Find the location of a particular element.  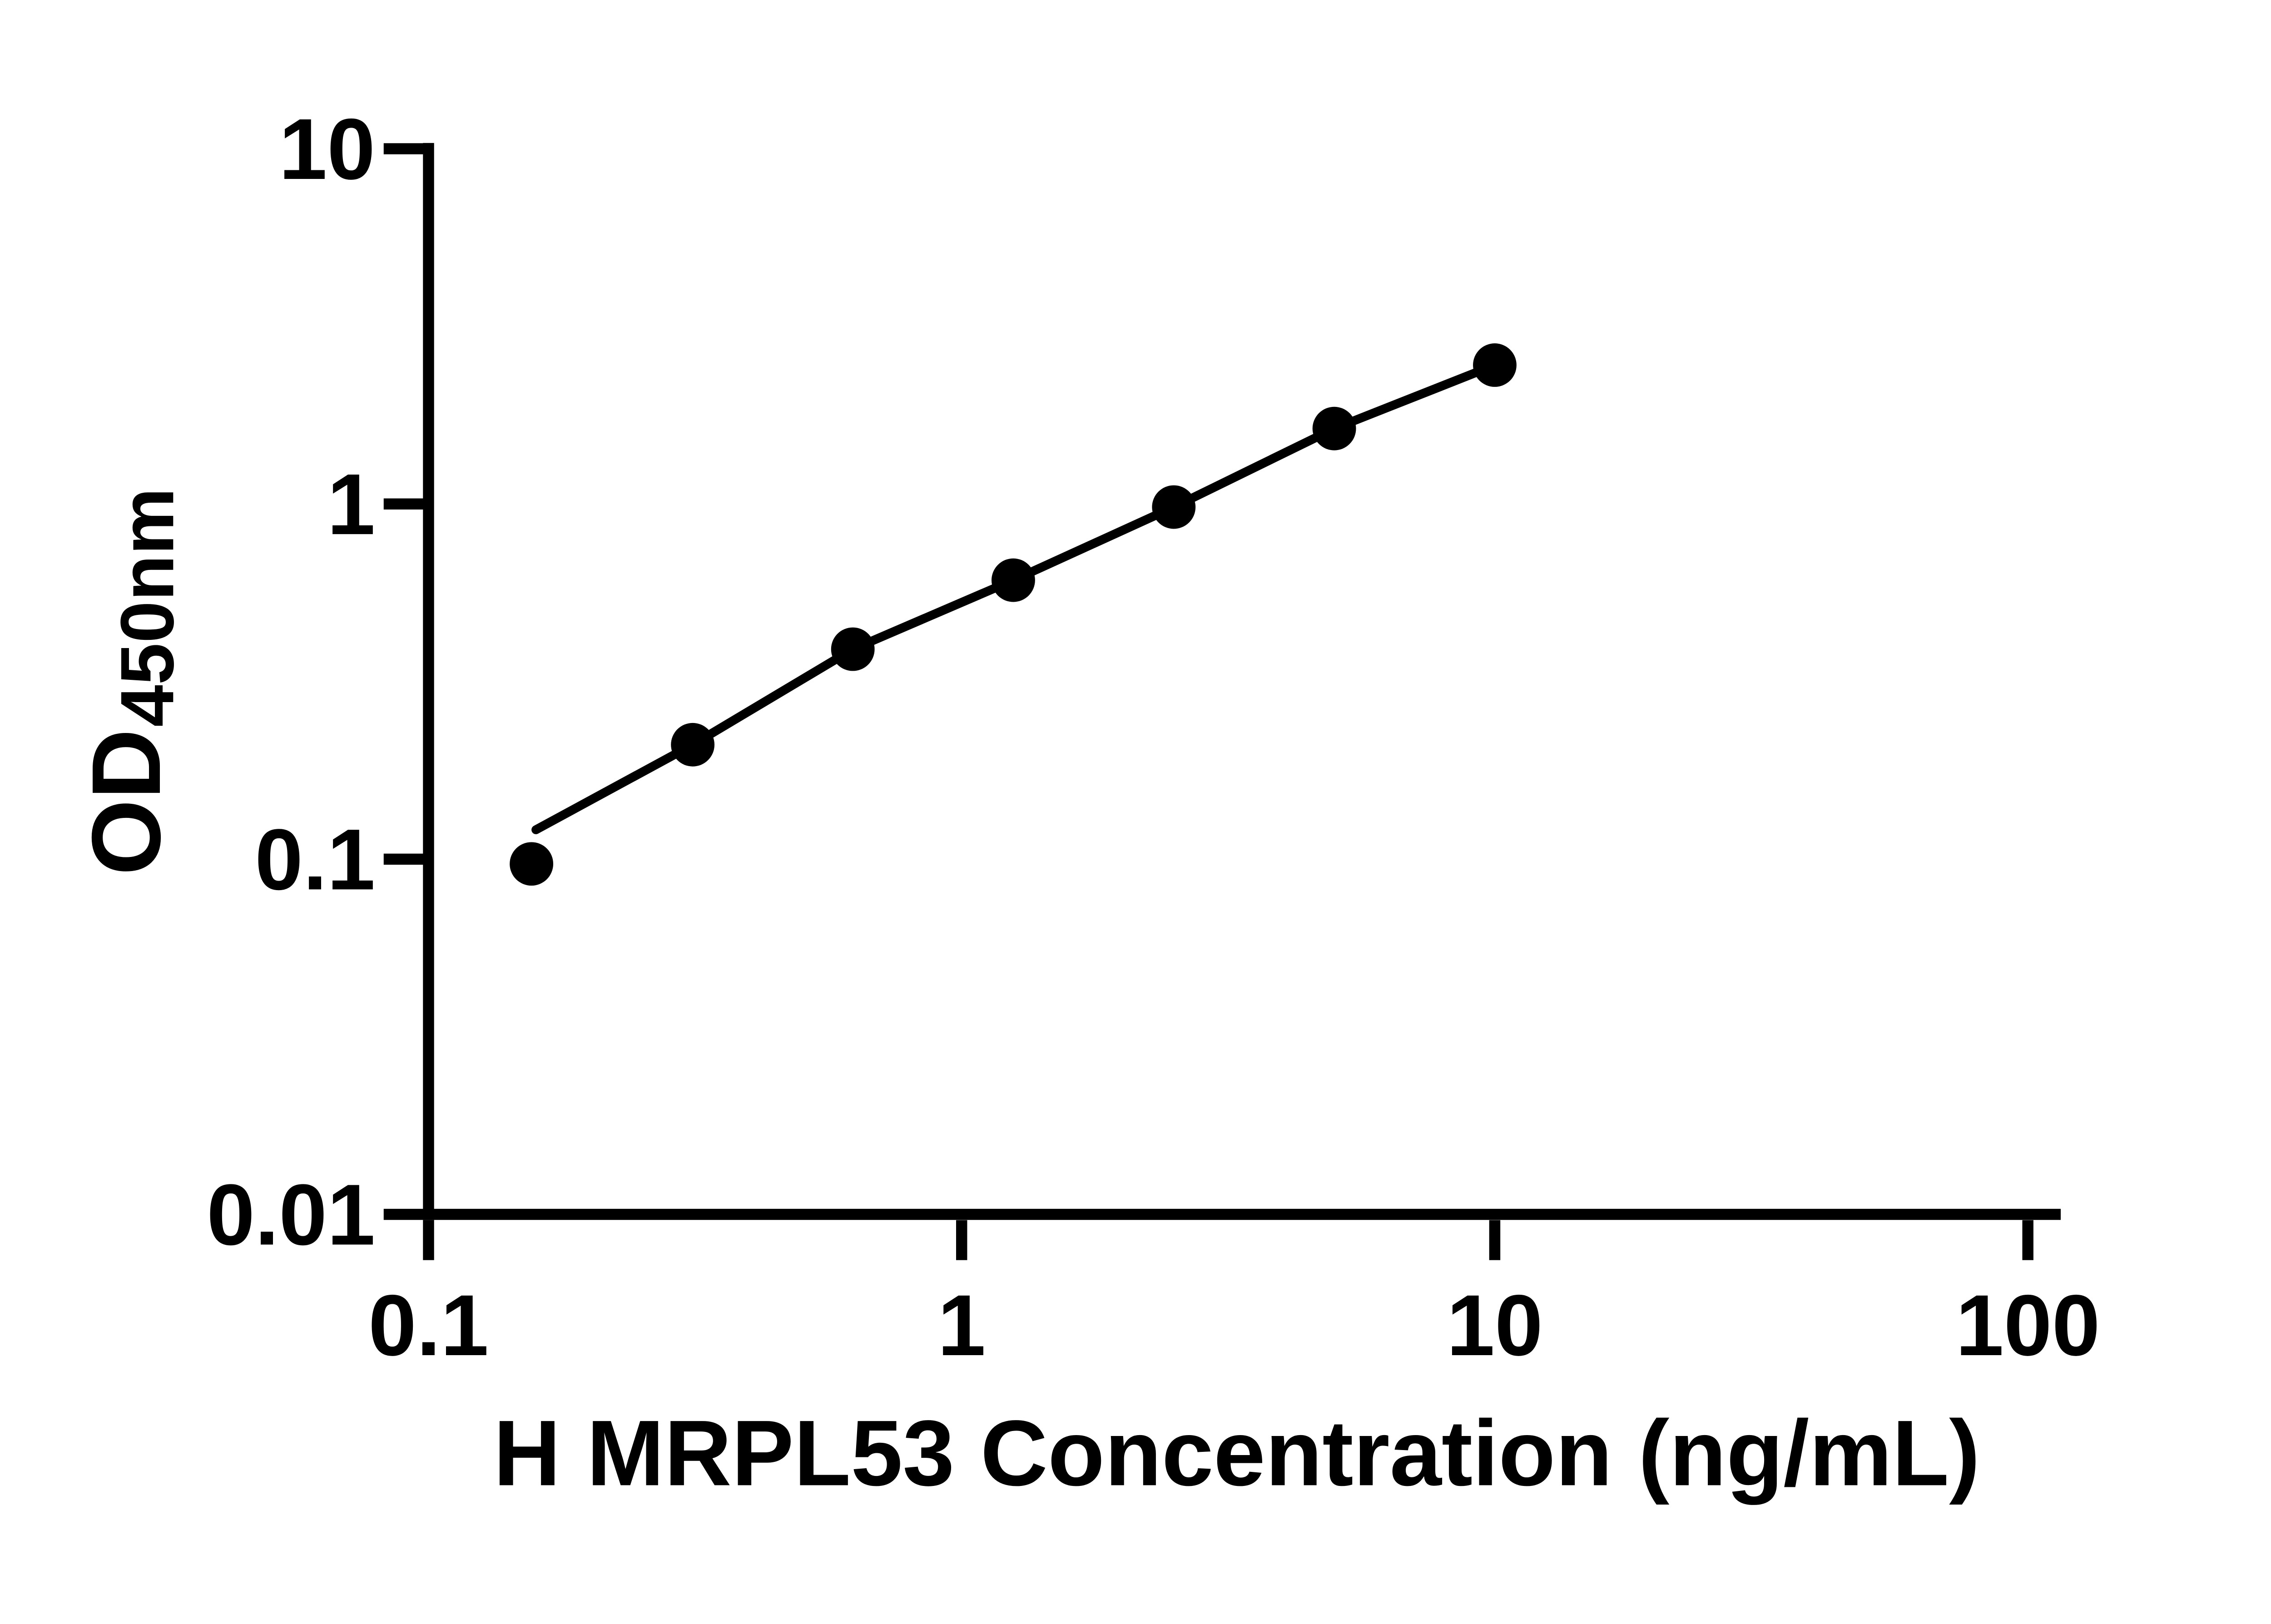

x-tick-label: 1 is located at coordinates (962, 1325).